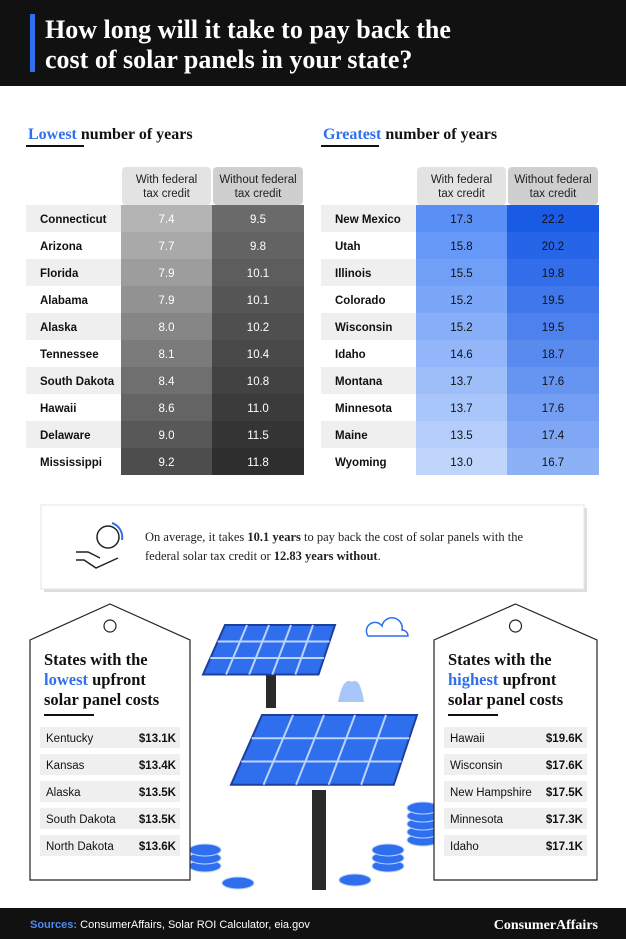 The width and height of the screenshot is (626, 939). What do you see at coordinates (368, 220) in the screenshot?
I see `state-name: New Mexico` at bounding box center [368, 220].